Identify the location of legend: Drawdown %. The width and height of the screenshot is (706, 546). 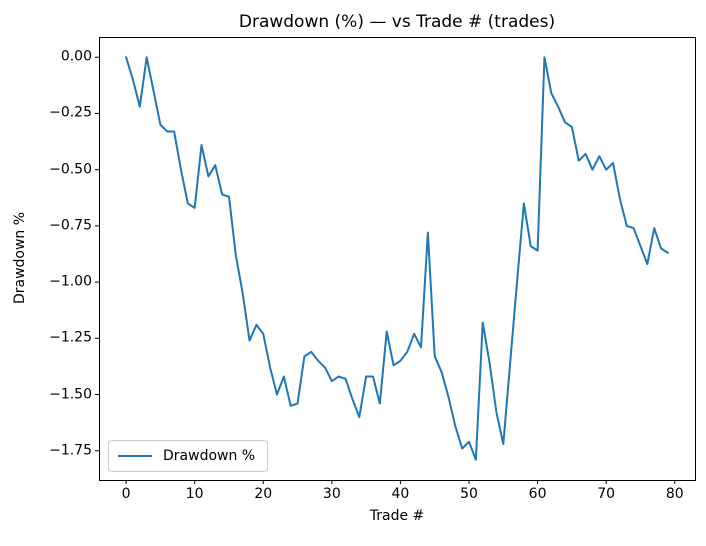
(188, 456).